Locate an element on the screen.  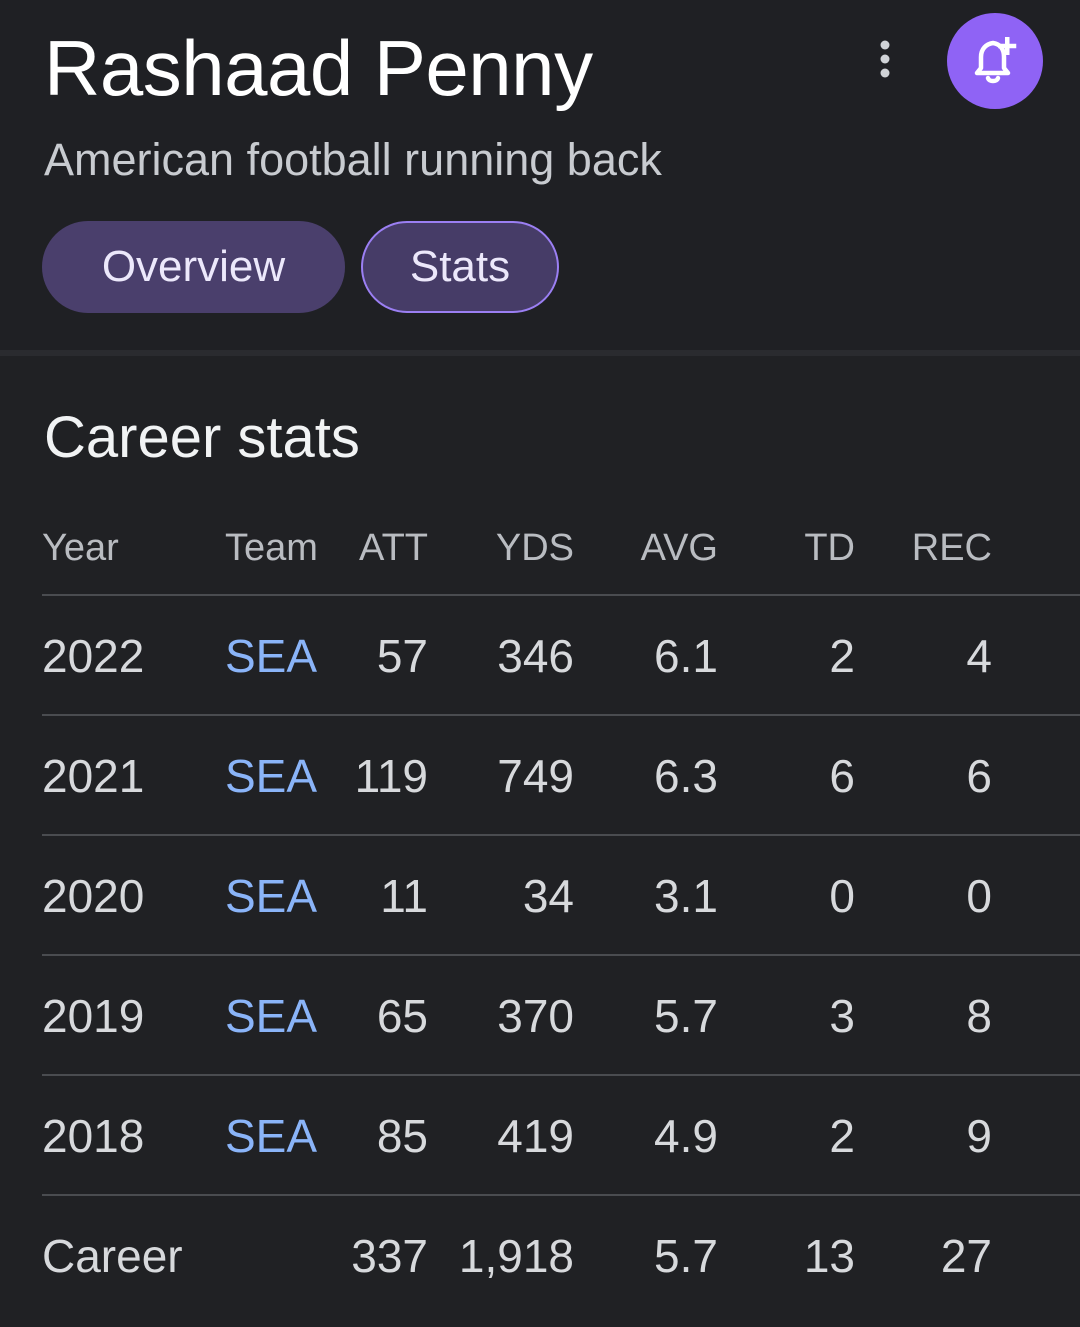
section-divider is located at coordinates (540, 353).